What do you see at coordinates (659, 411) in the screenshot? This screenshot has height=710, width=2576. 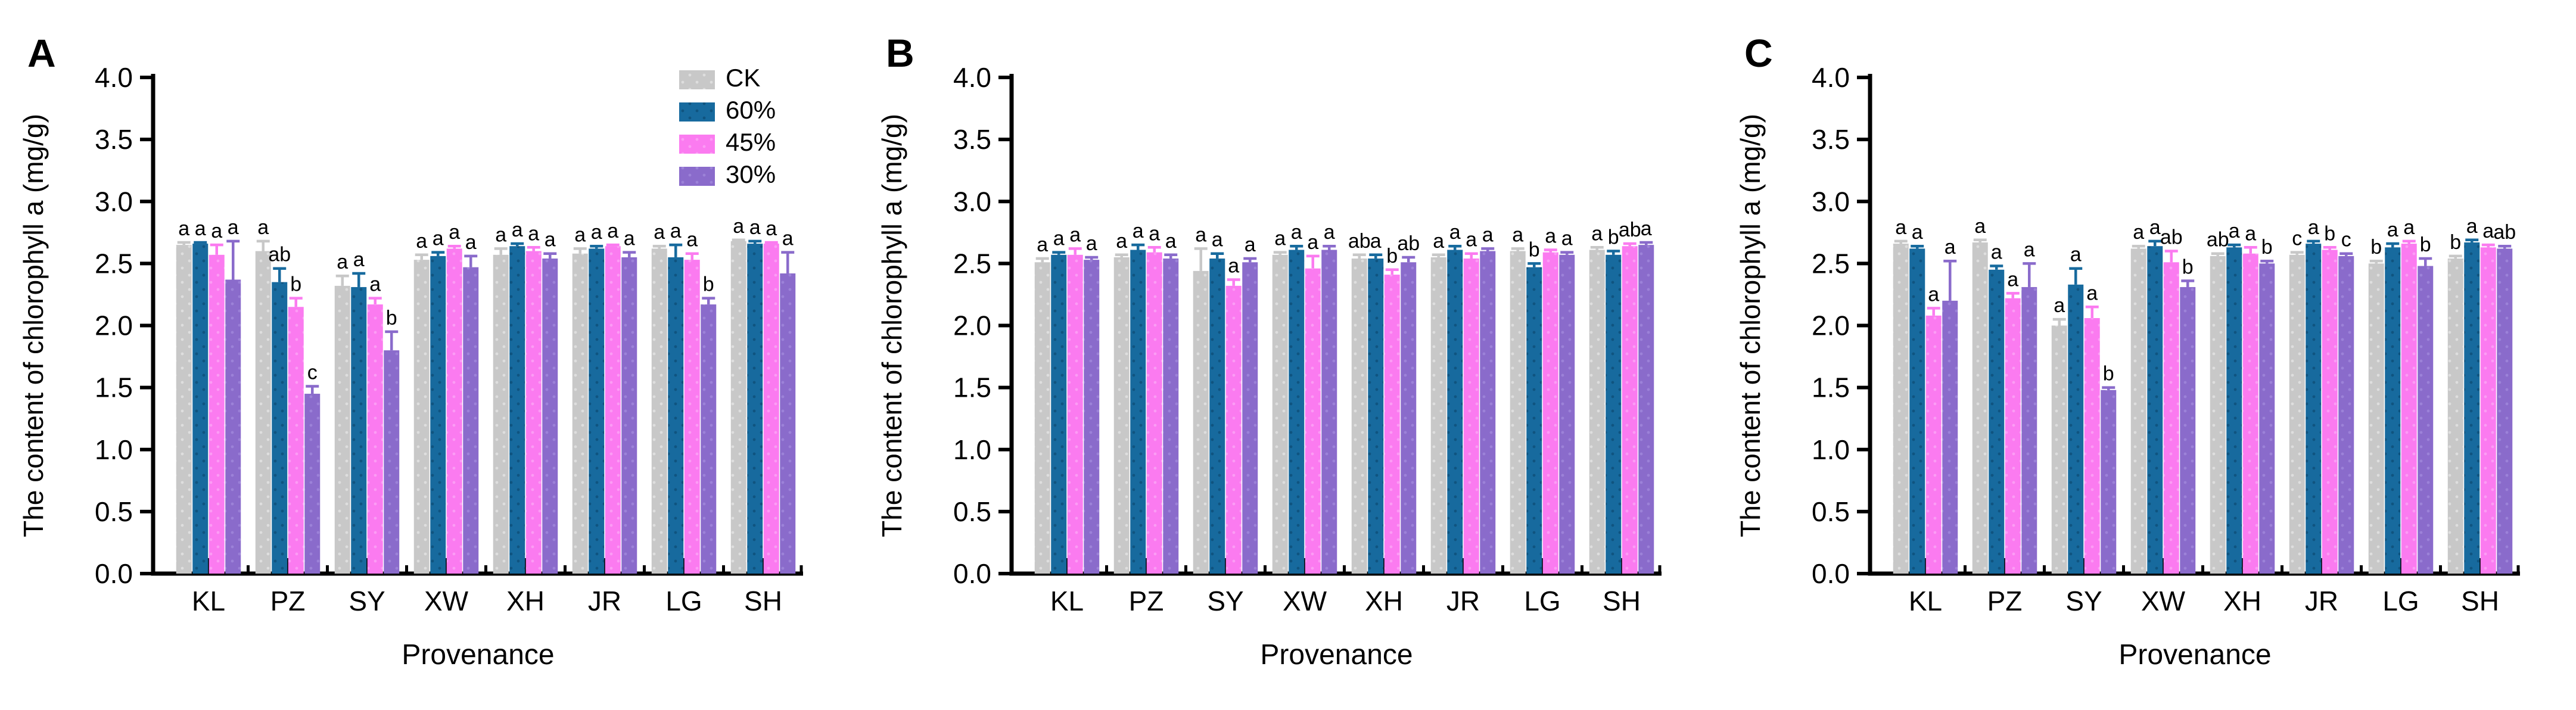 I see `bar-LG-CK` at bounding box center [659, 411].